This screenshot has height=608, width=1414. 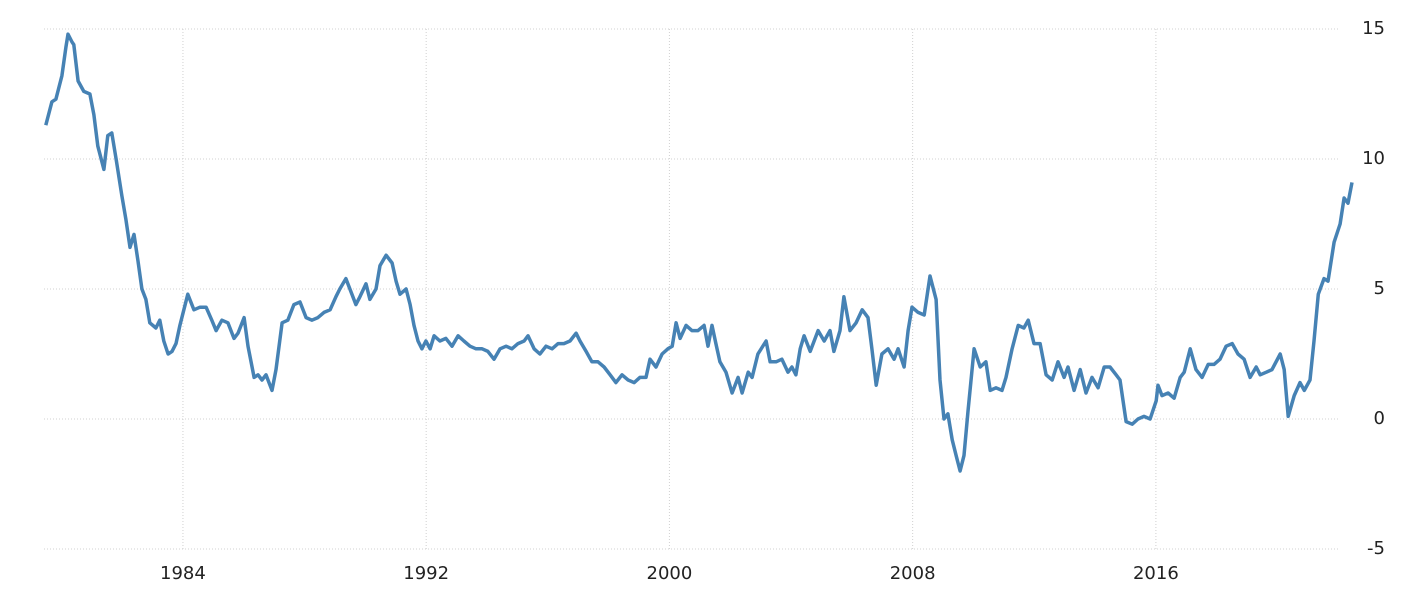 What do you see at coordinates (183, 573) in the screenshot?
I see `x-tick-label: 1984` at bounding box center [183, 573].